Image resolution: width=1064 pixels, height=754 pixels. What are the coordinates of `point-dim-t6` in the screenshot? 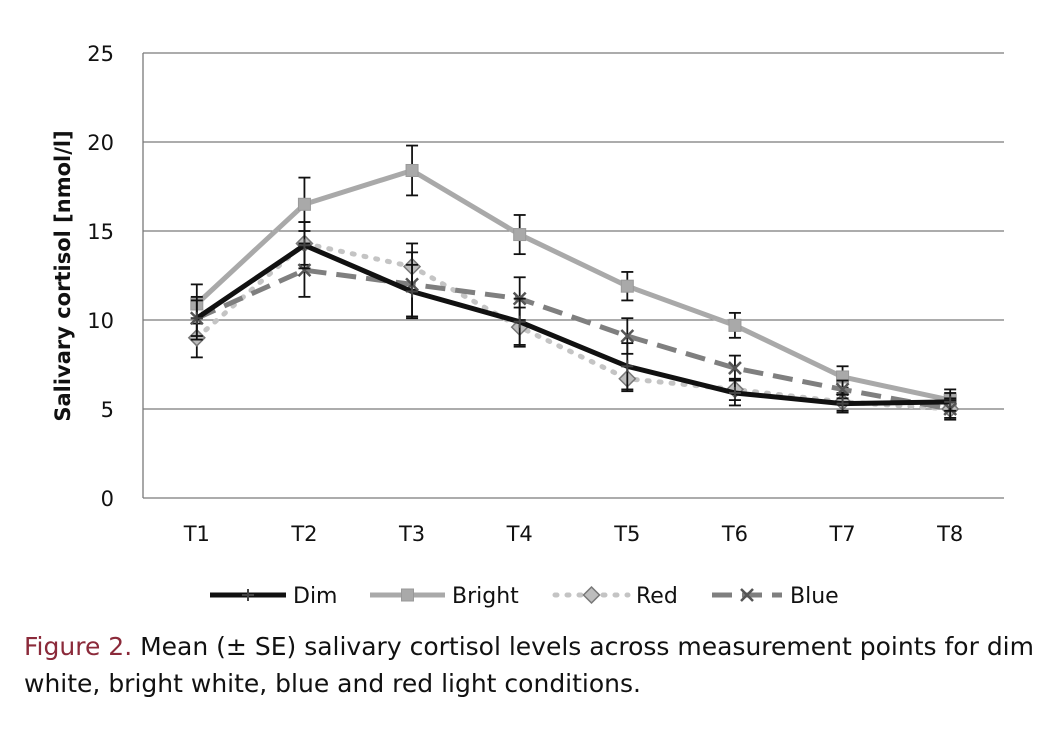 It's located at (734, 392).